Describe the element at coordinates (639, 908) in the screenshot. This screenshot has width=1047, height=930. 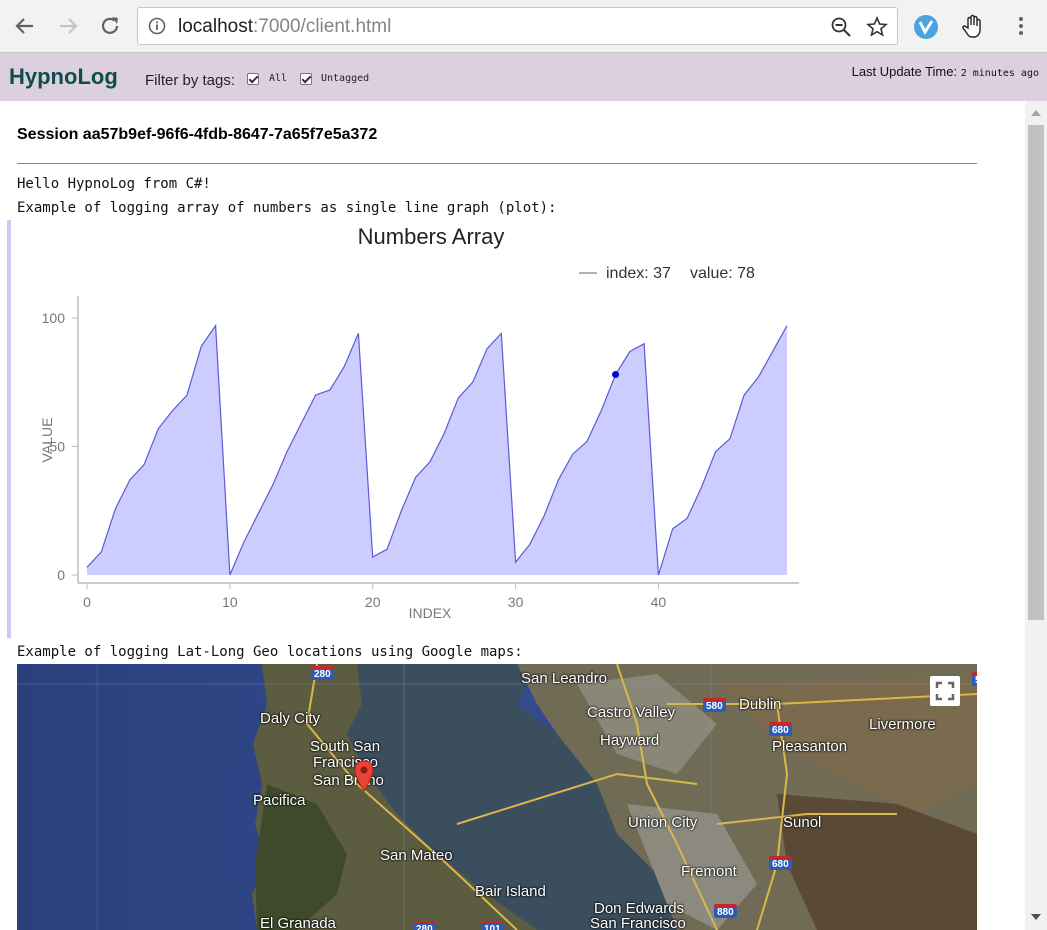
I see `map-place-label: Don Edwards` at that location.